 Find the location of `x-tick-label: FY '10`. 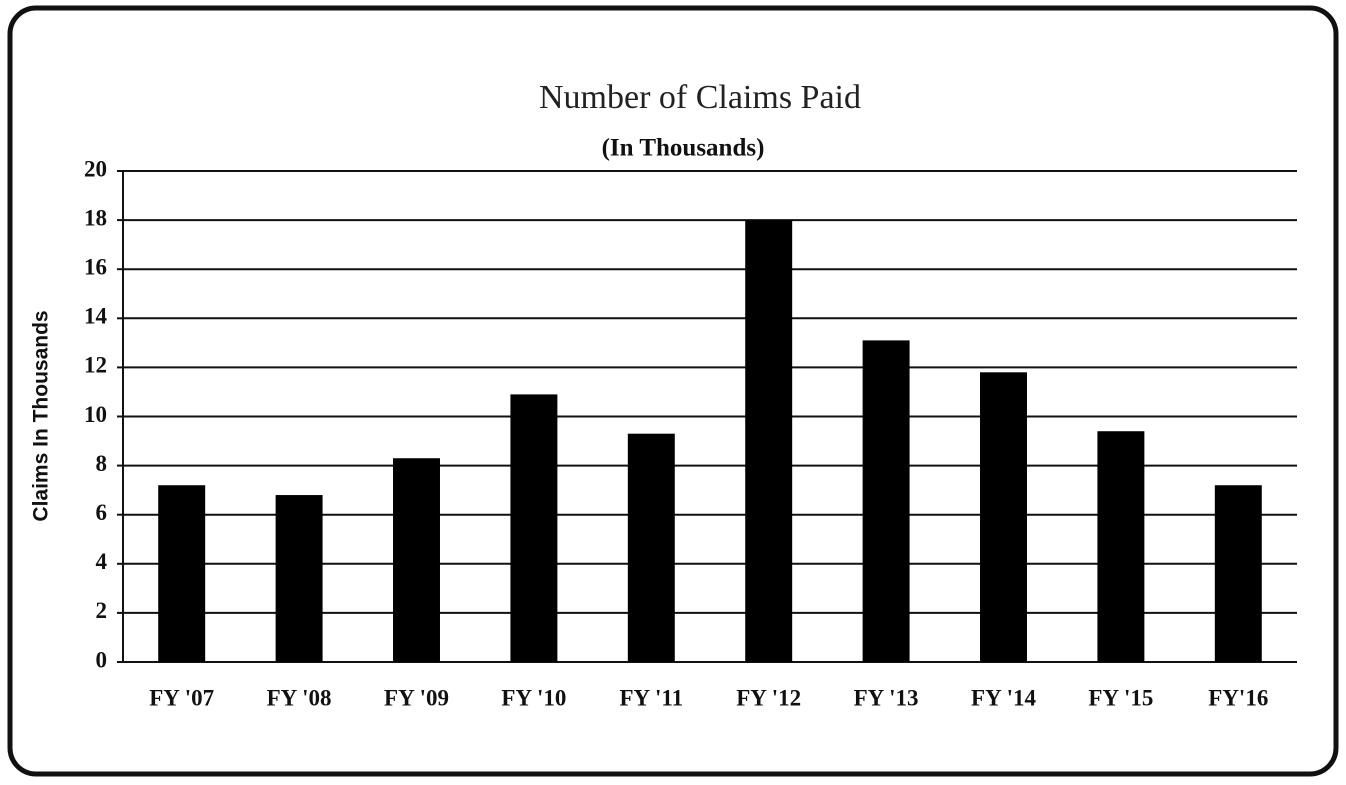

x-tick-label: FY '10 is located at coordinates (533, 697).